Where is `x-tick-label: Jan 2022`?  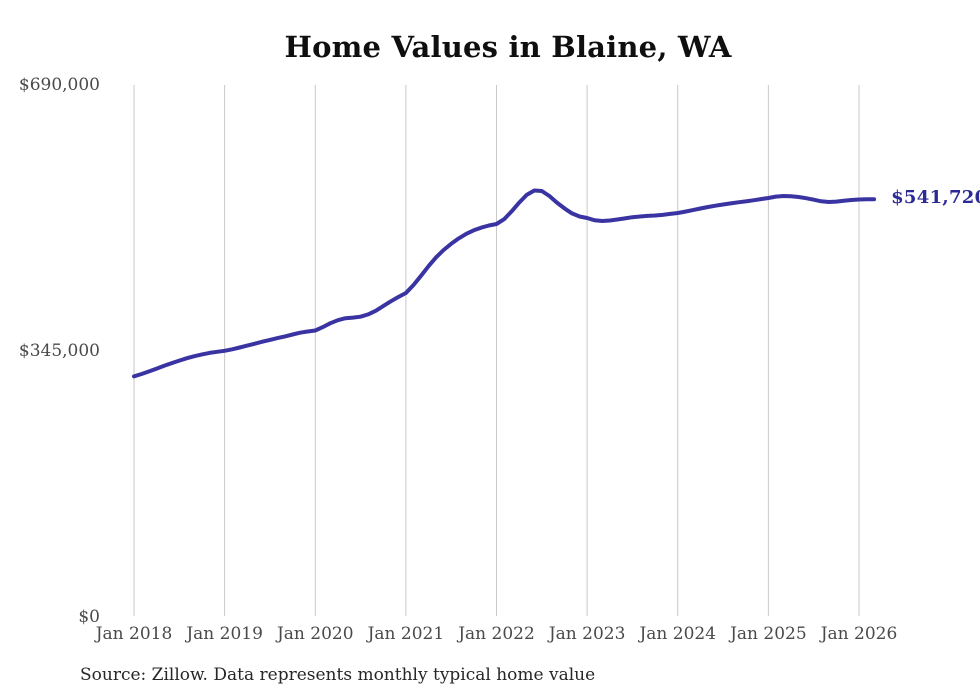
x-tick-label: Jan 2022 is located at coordinates (496, 634).